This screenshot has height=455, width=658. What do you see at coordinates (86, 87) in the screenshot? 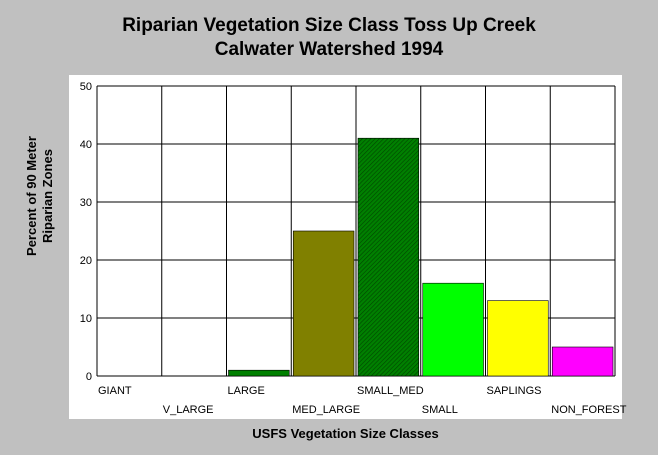
I see `y-tick-label-50: 50` at bounding box center [86, 87].